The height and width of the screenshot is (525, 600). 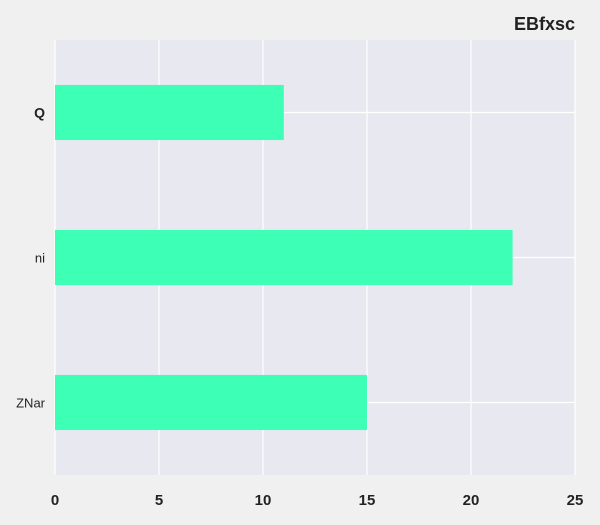 I want to click on x-tick-label: 0, so click(x=55, y=500).